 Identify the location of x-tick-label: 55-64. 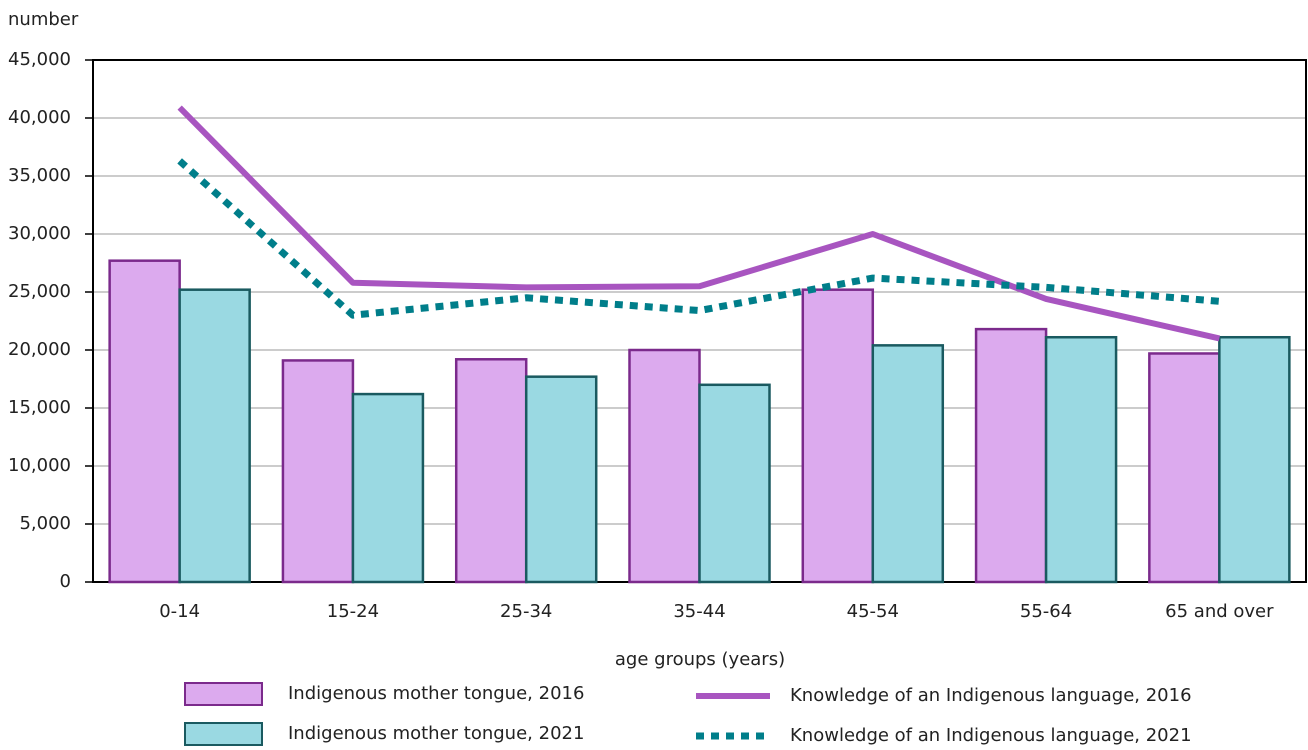
(1046, 611).